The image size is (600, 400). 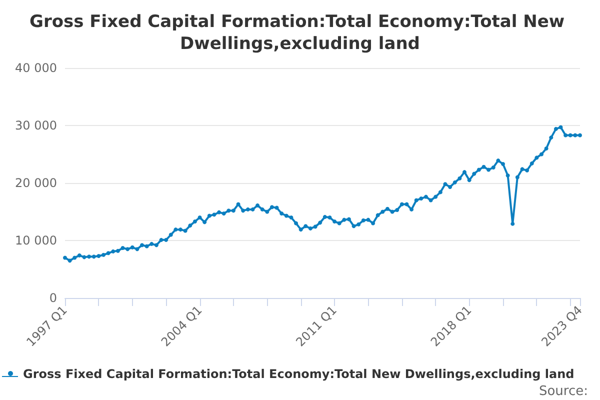 What do you see at coordinates (36, 183) in the screenshot?
I see `y-tick-label: 20 000` at bounding box center [36, 183].